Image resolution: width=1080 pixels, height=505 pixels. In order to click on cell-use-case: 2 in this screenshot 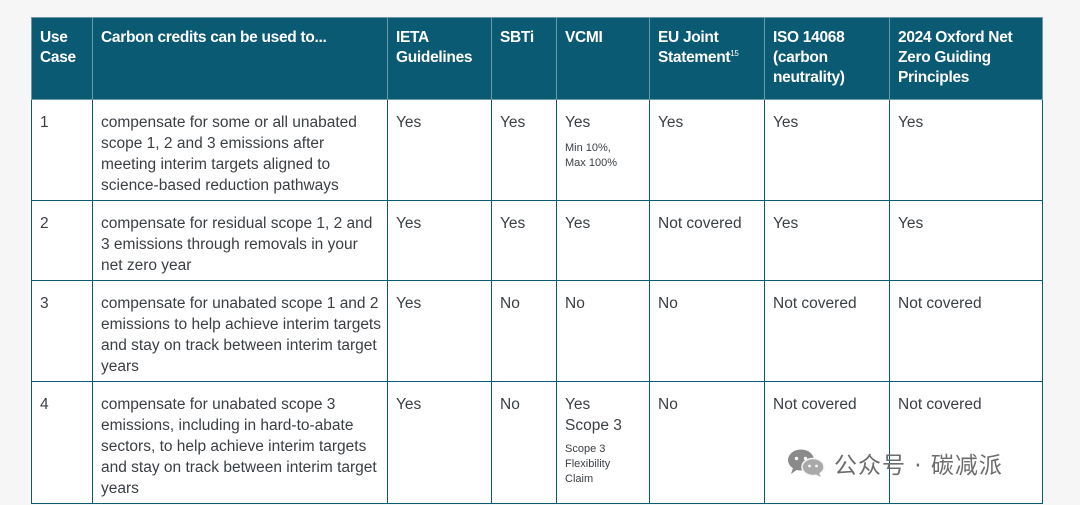, I will do `click(62, 240)`.